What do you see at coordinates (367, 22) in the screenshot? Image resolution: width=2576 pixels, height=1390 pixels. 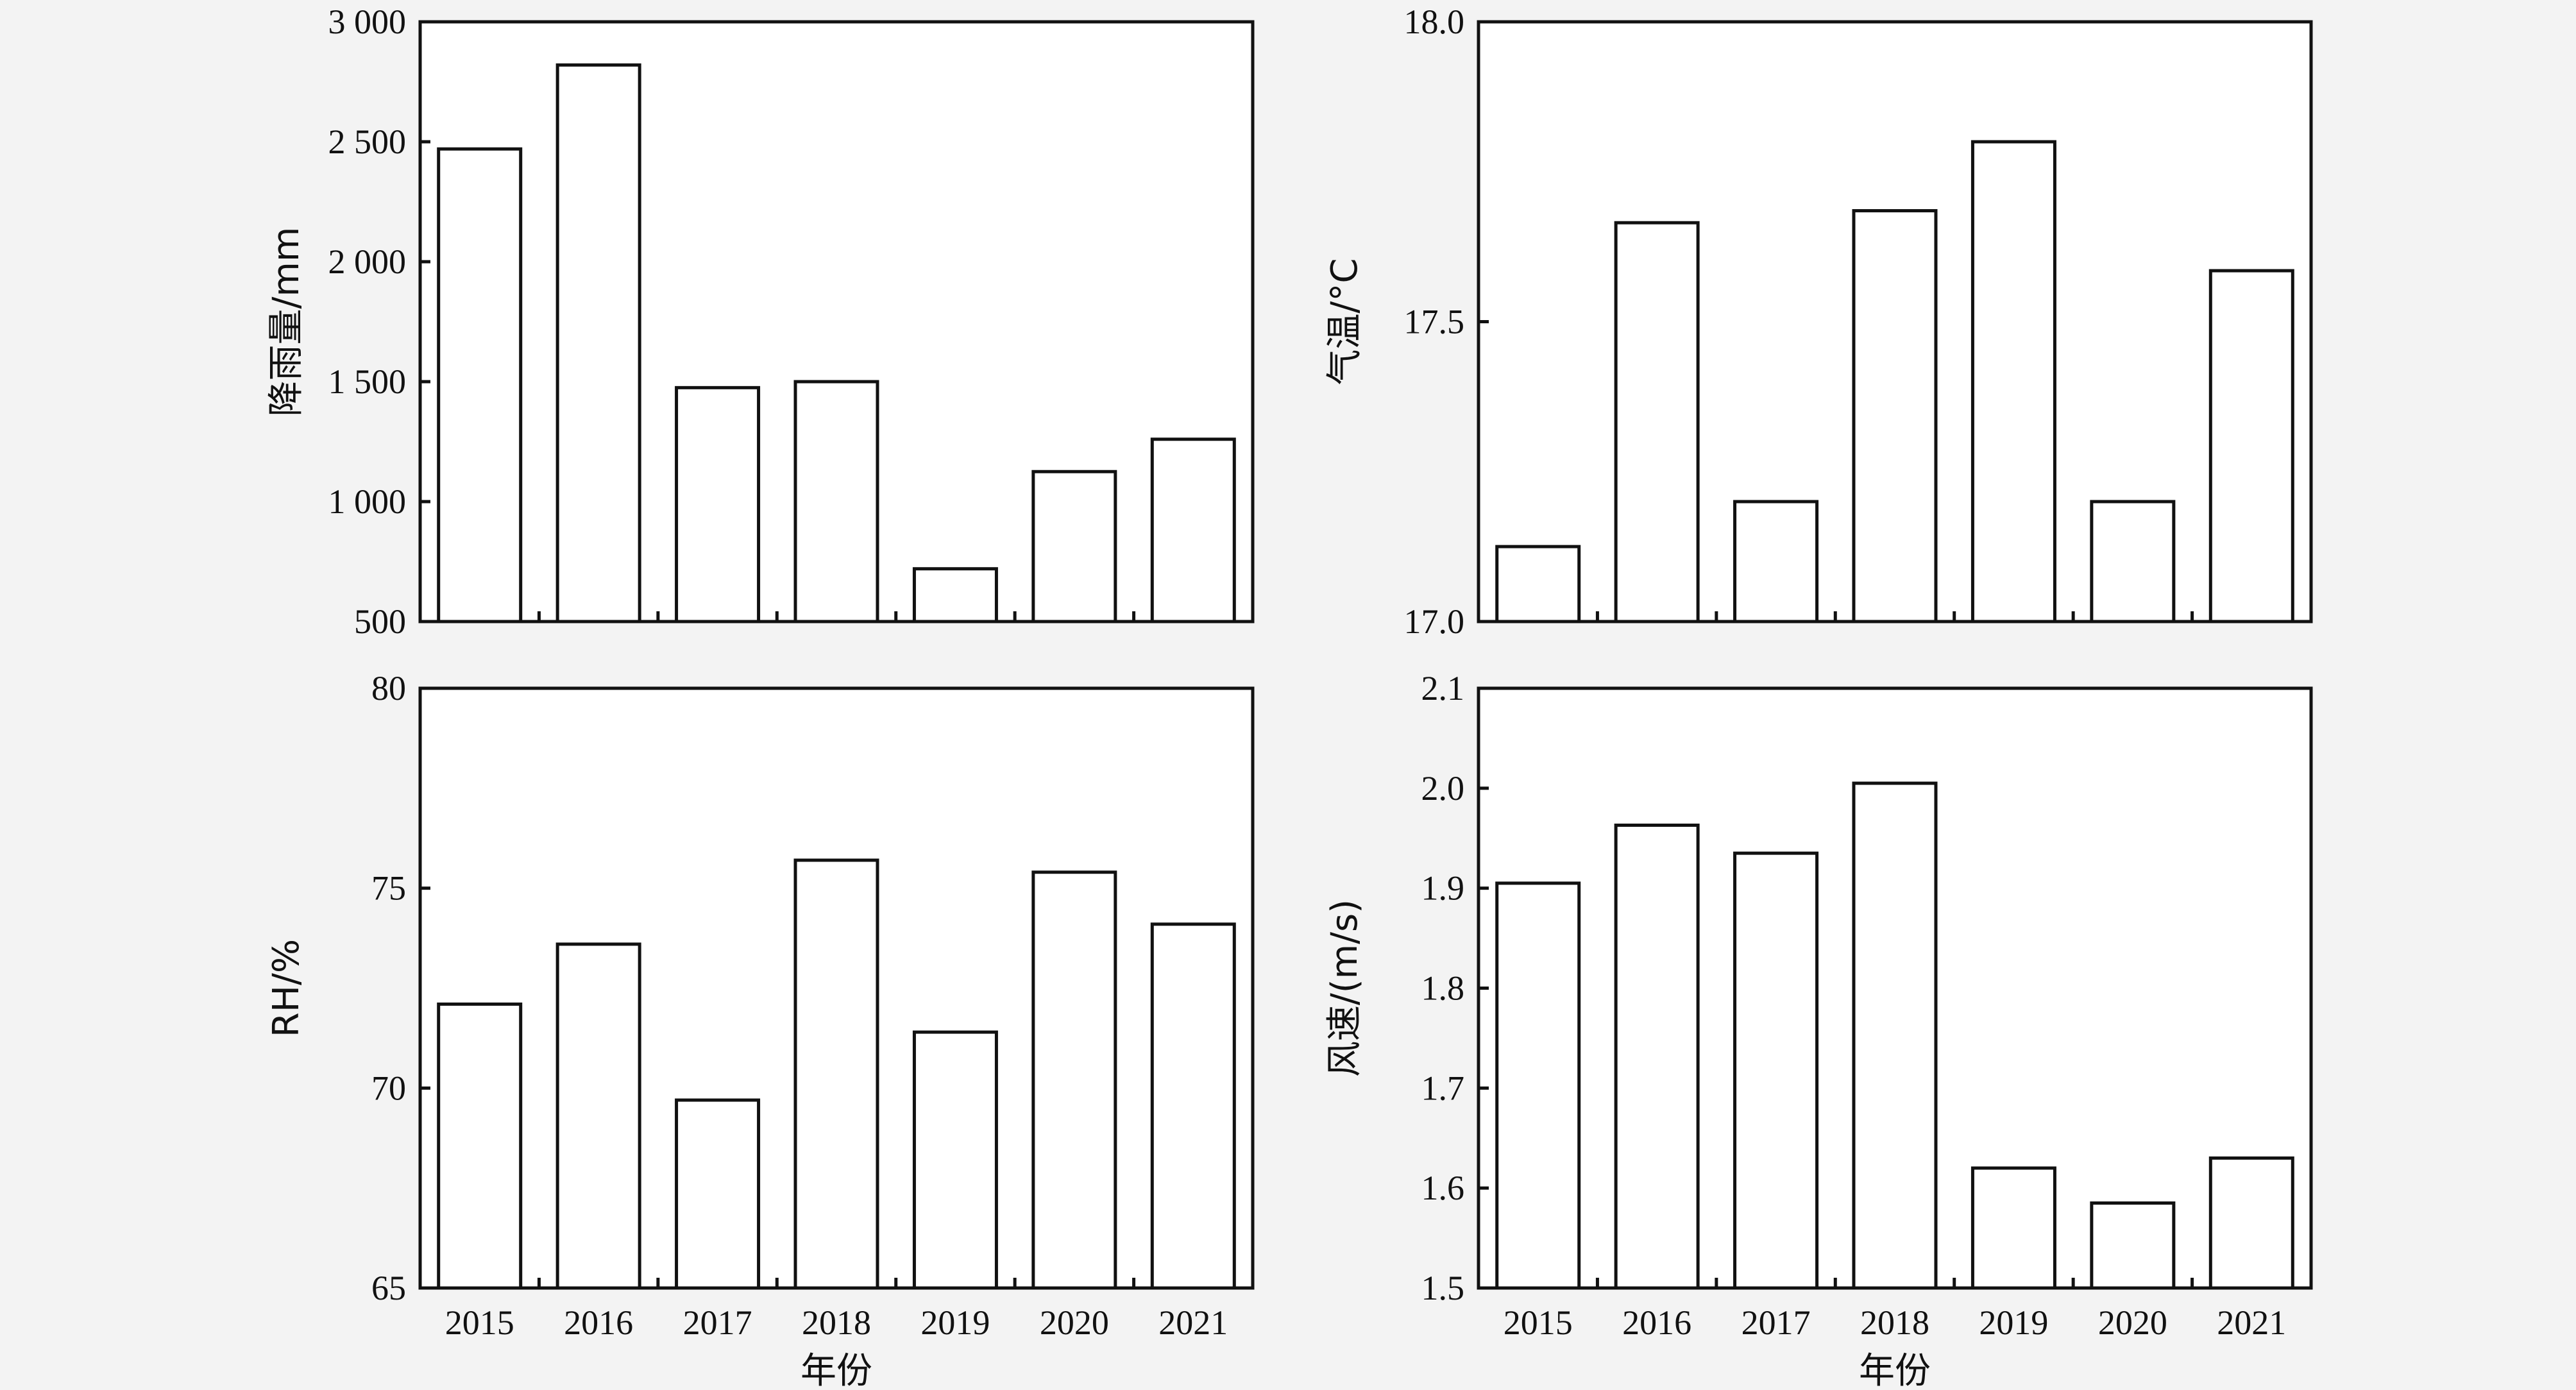 I see `y-tick-label: 3 000` at bounding box center [367, 22].